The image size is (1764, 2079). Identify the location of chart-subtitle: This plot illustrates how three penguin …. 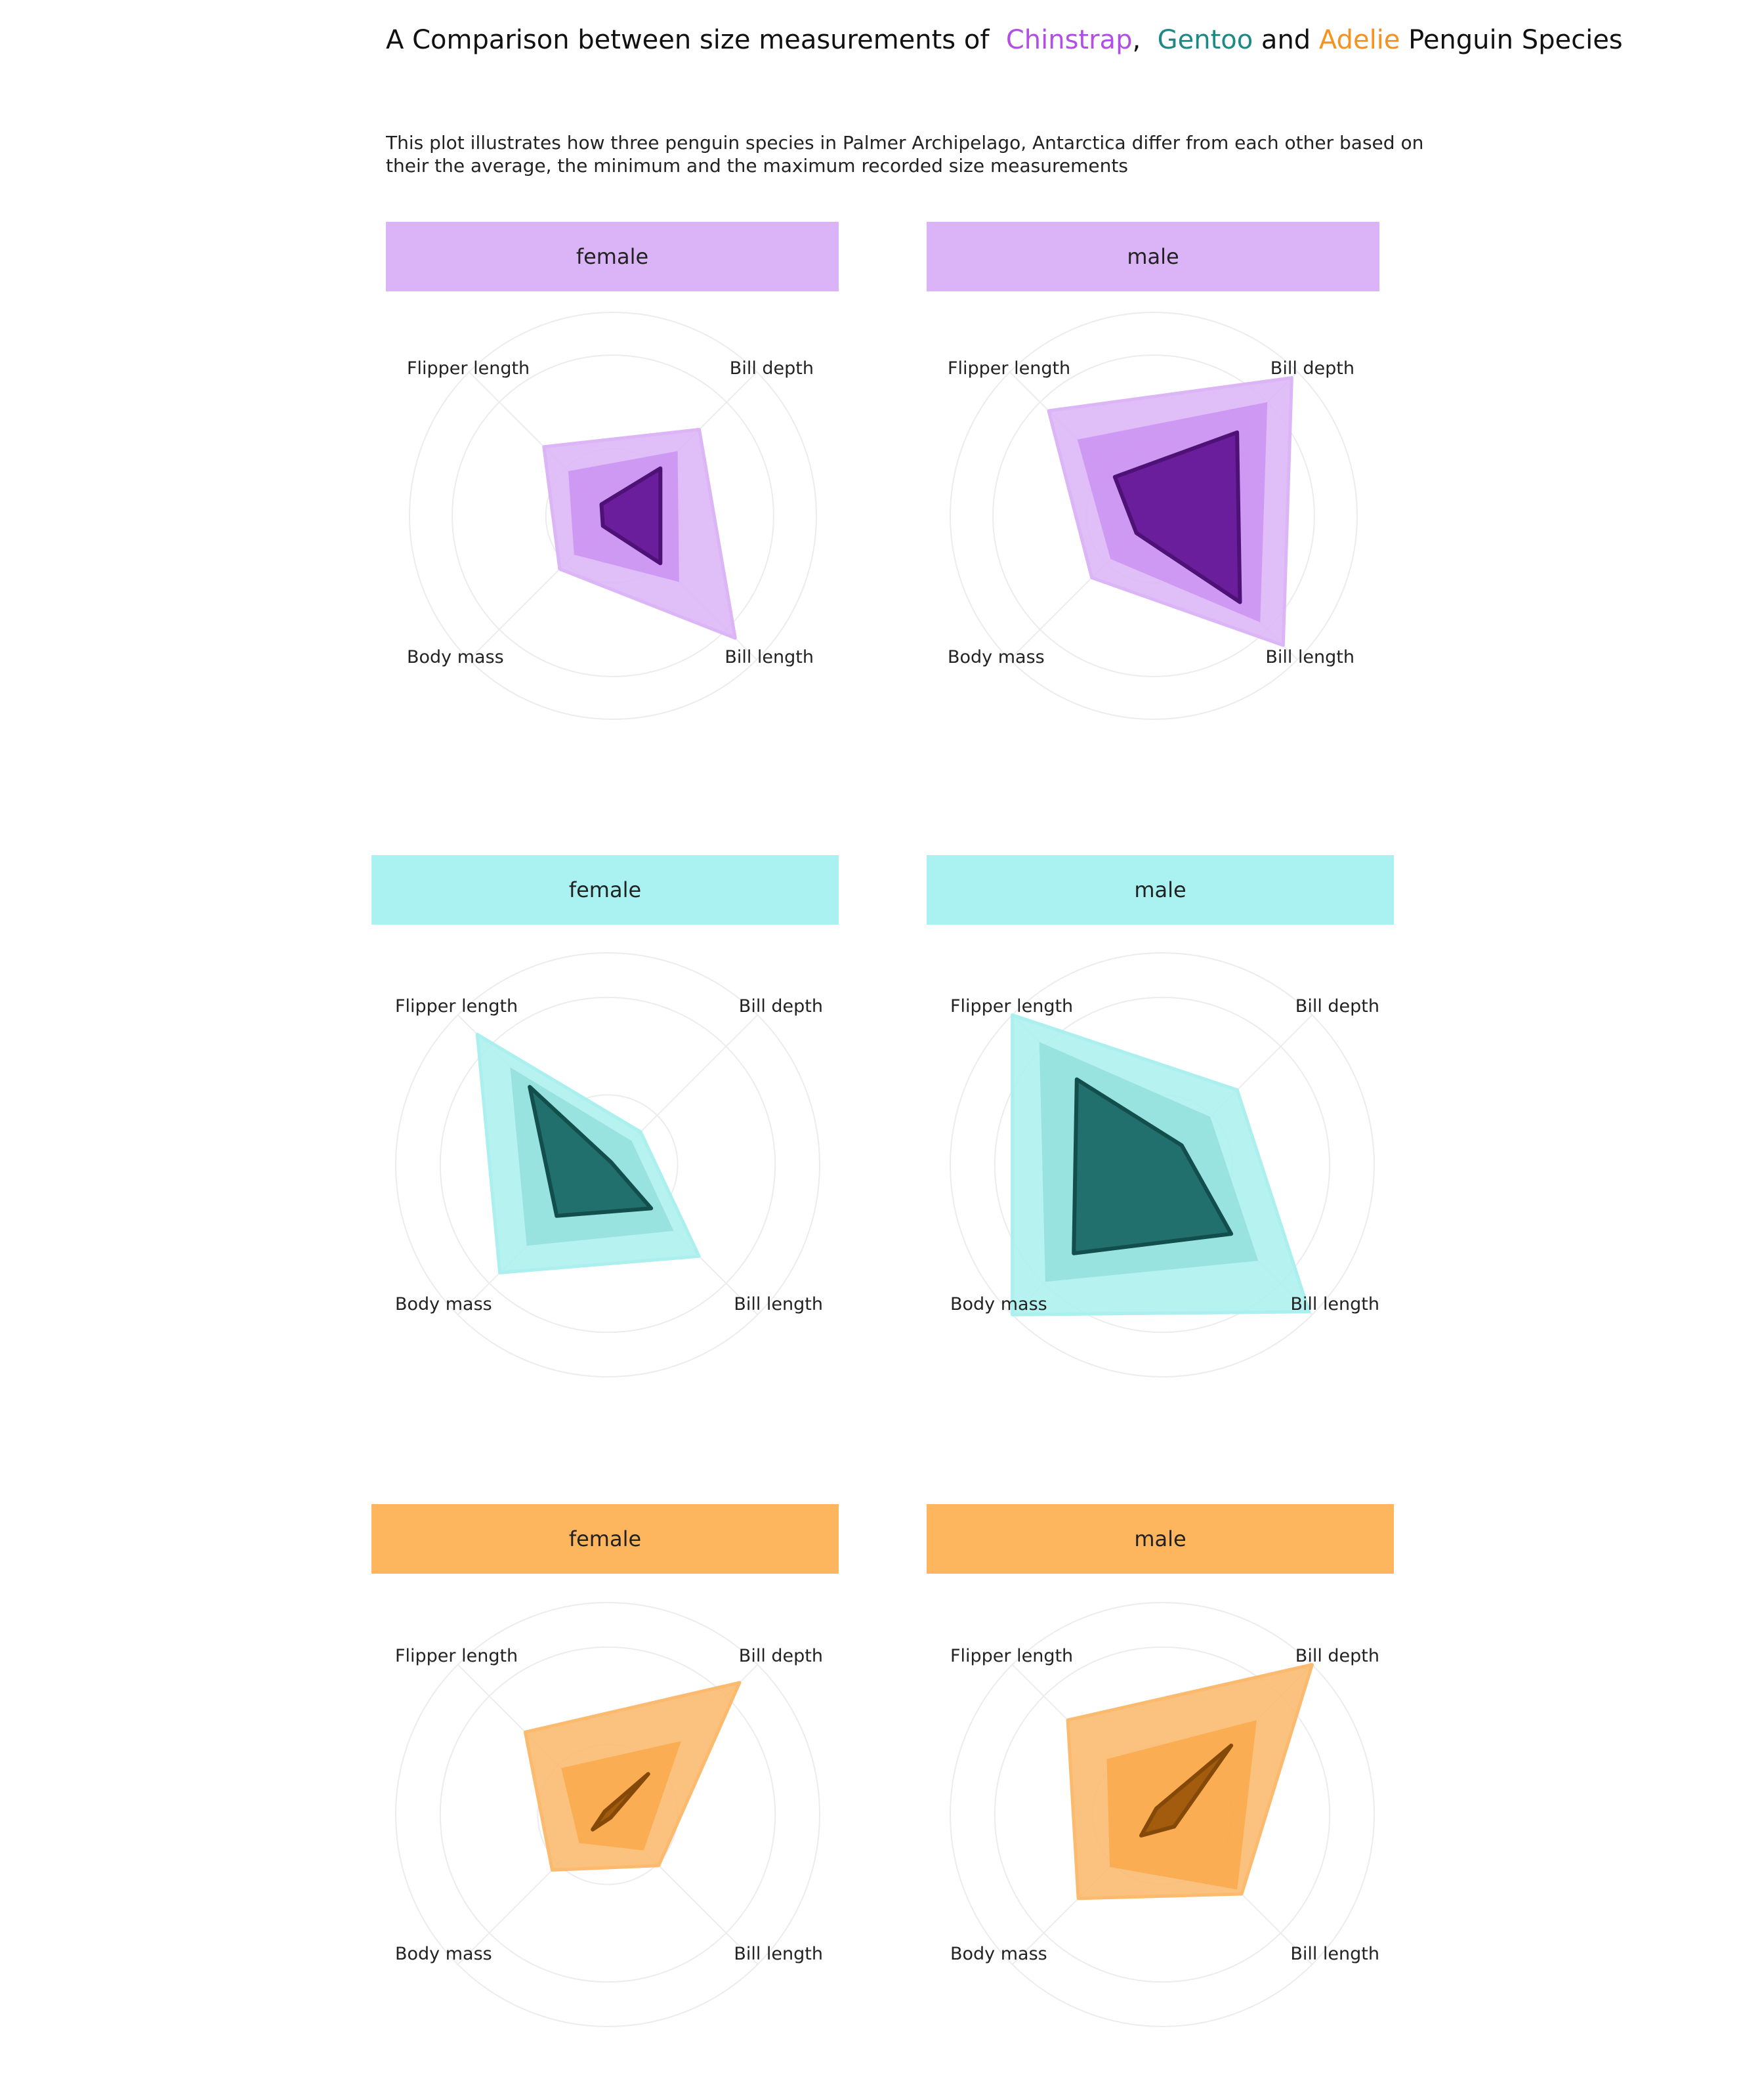
(905, 154).